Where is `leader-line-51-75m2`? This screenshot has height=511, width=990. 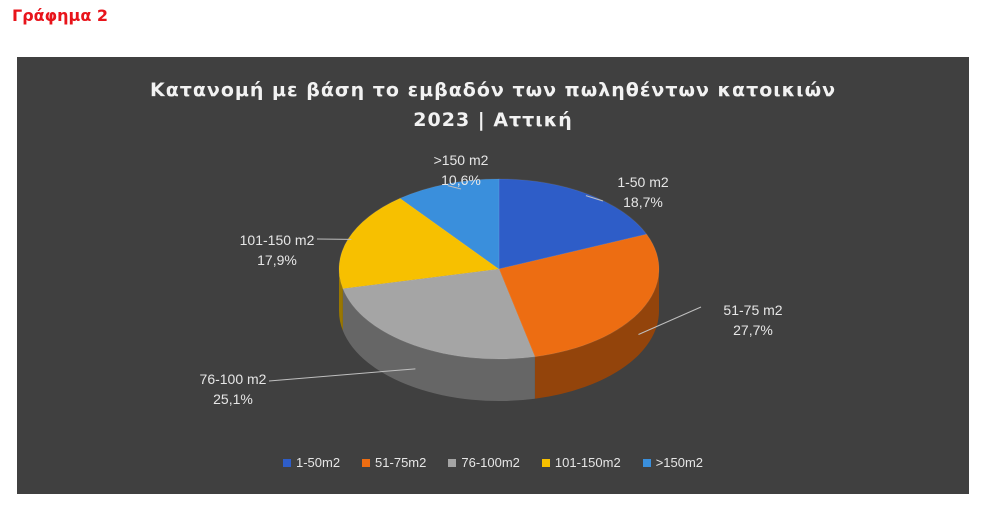
leader-line-51-75m2 is located at coordinates (670, 320).